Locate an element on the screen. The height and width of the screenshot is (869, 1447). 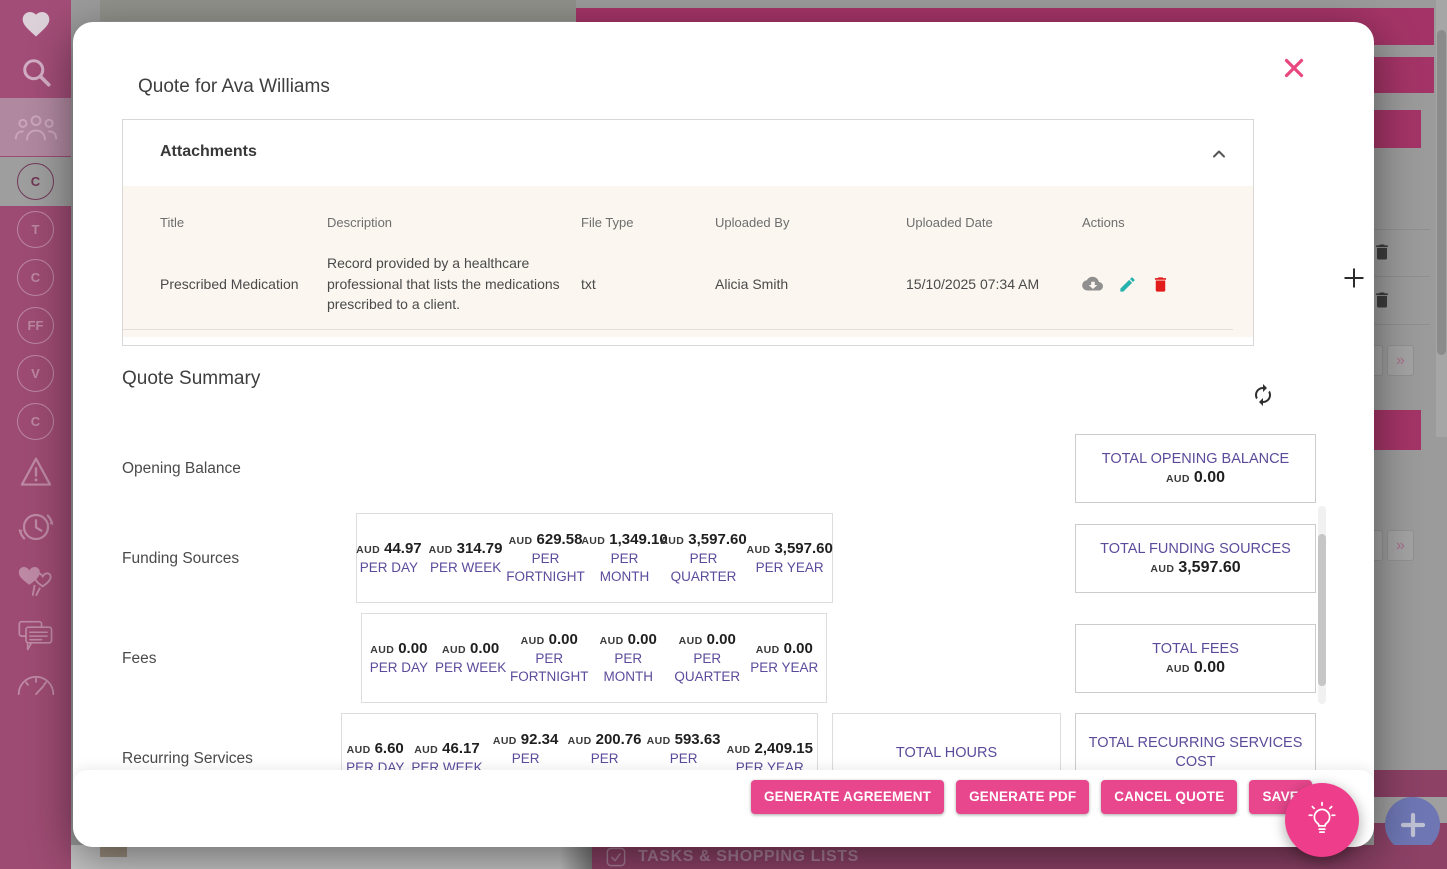
sidebar: C T C FF V C is located at coordinates (35, 434).